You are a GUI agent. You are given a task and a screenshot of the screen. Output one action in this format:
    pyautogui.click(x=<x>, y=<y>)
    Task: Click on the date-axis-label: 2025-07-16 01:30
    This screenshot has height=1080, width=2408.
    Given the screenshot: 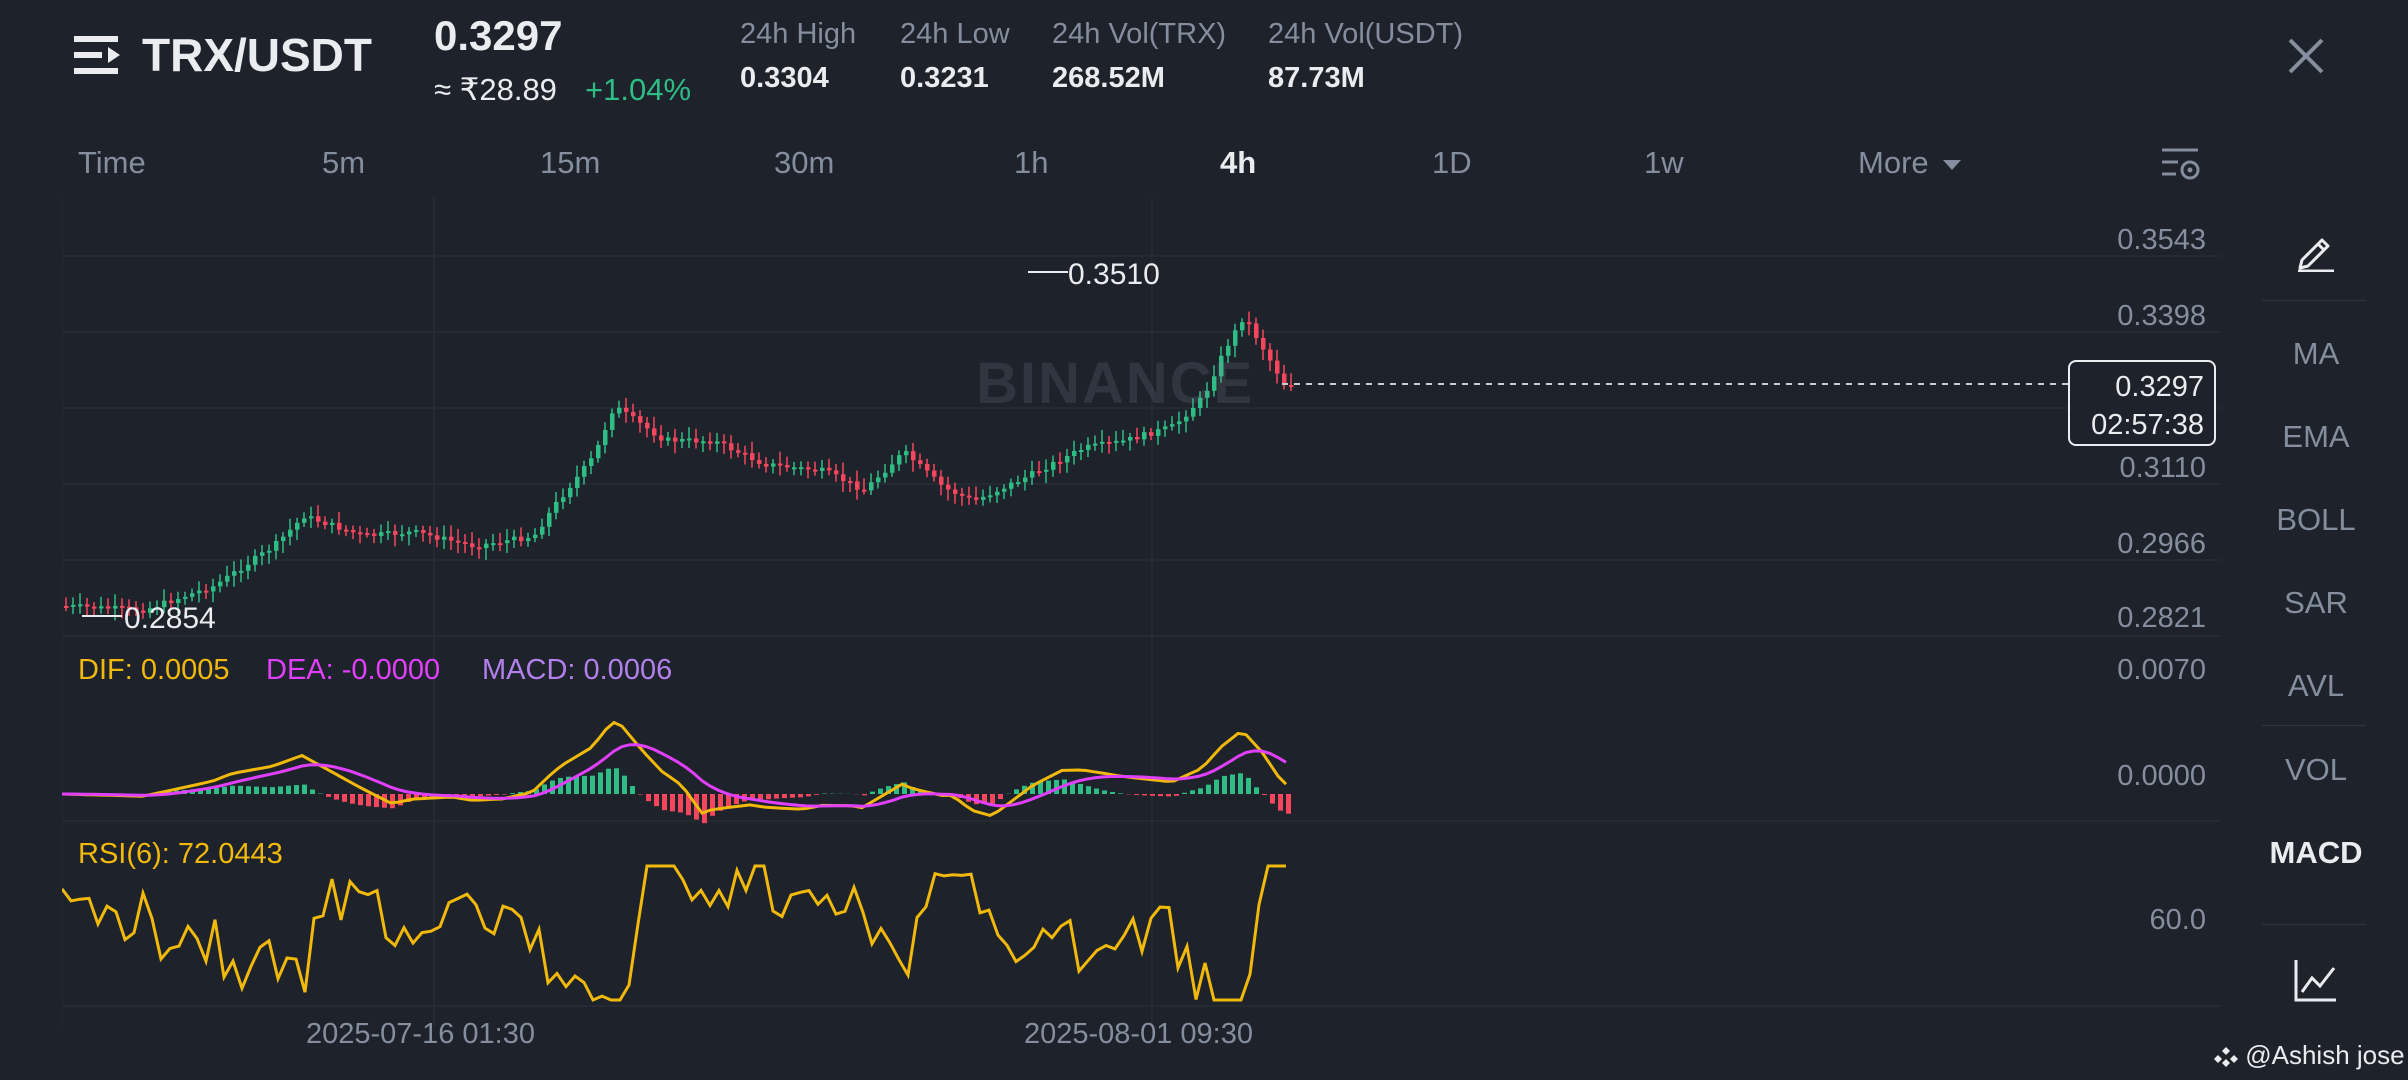 What is the action you would take?
    pyautogui.click(x=420, y=1034)
    